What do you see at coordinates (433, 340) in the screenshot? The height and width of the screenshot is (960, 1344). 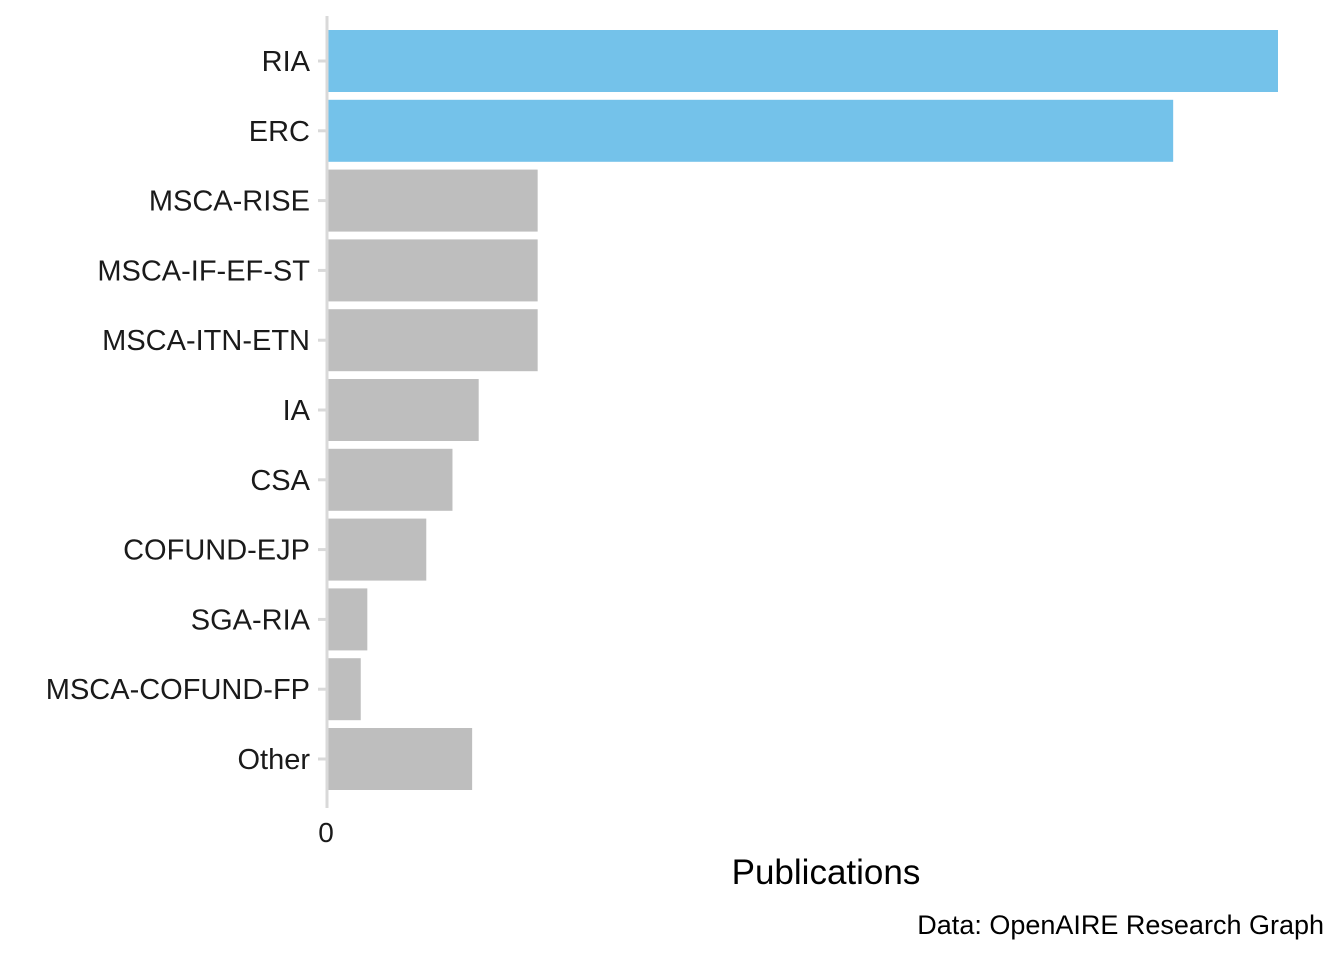 I see `bar-msca-itn-etn` at bounding box center [433, 340].